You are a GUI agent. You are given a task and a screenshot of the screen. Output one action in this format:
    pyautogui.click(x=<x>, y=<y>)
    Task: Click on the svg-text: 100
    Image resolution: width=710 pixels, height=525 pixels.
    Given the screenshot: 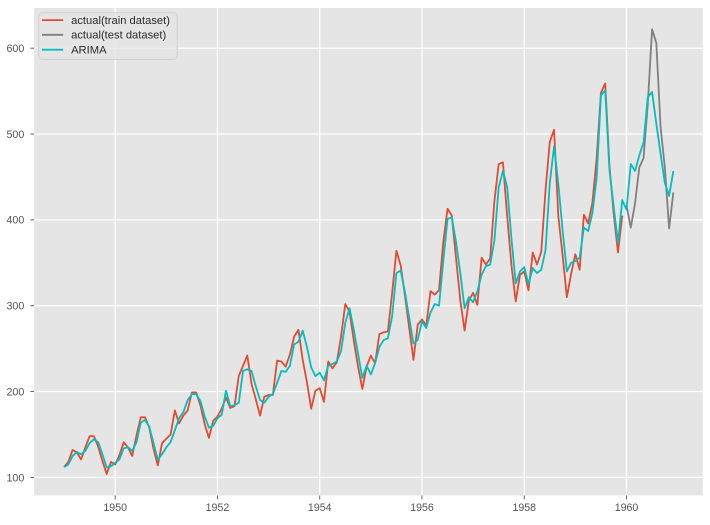 What is the action you would take?
    pyautogui.click(x=15, y=478)
    